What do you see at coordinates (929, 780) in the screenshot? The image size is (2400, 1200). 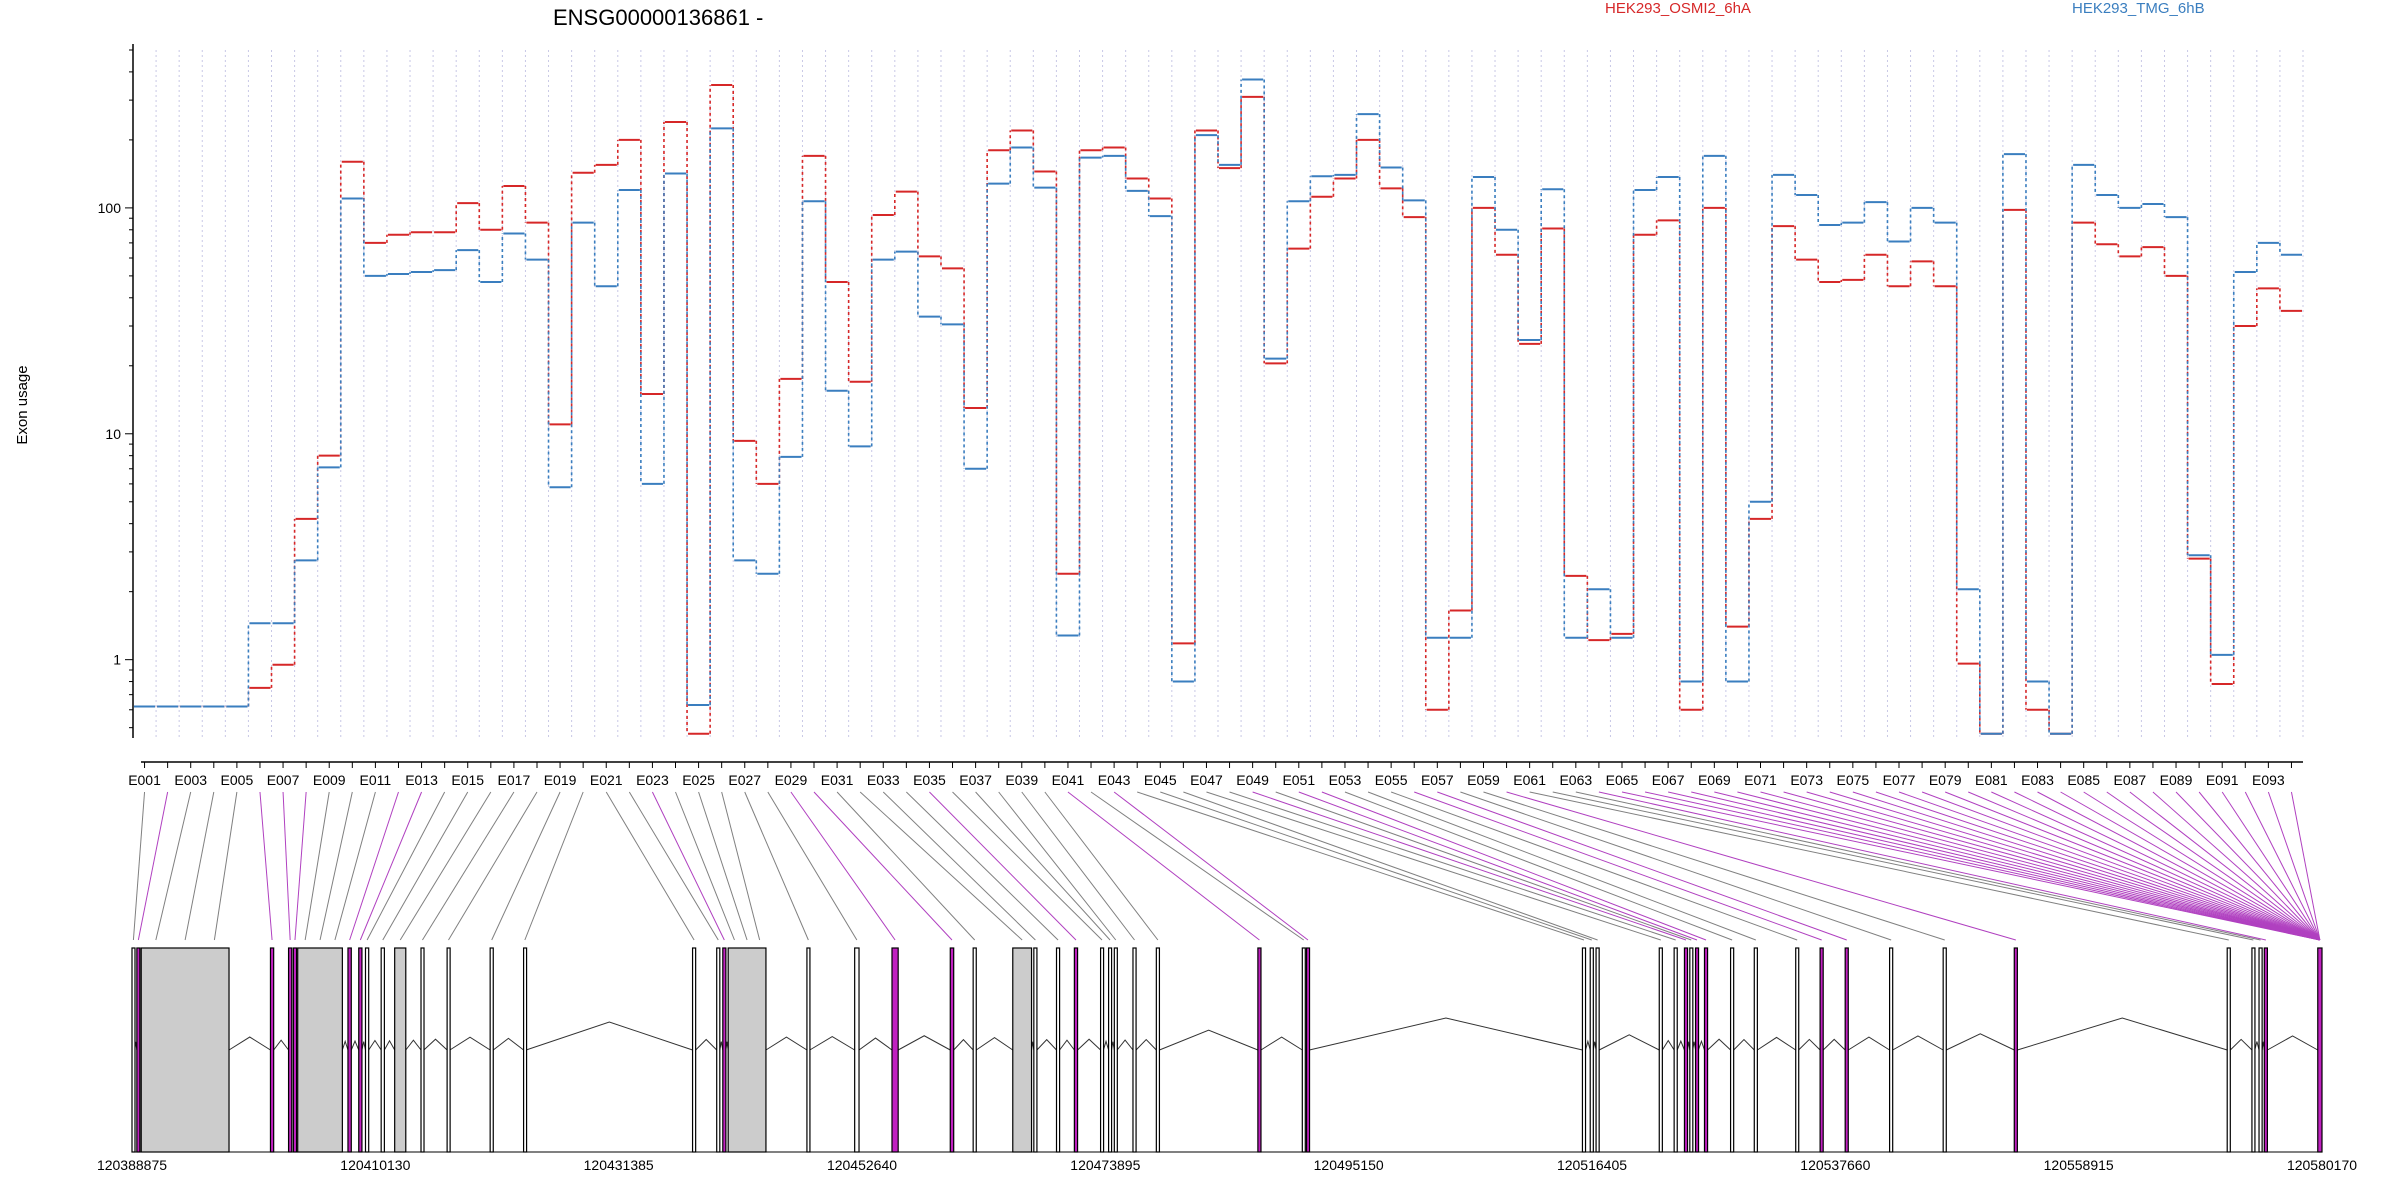 I see `x-tick-label: E035` at bounding box center [929, 780].